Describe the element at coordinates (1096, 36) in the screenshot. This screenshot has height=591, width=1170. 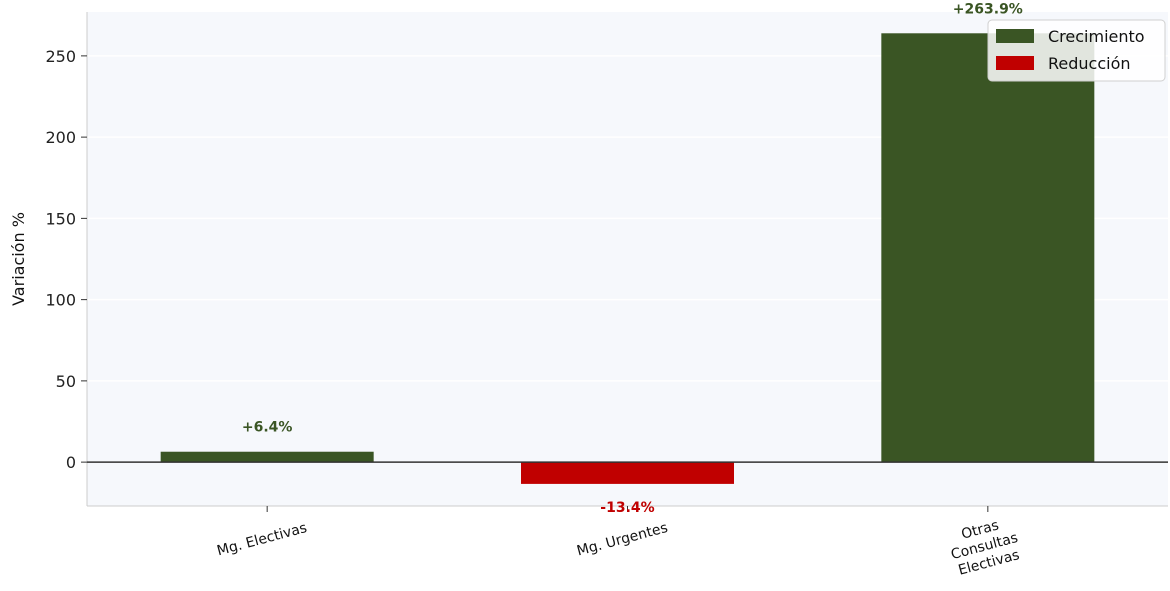
I see `legend-label: Crecimiento` at that location.